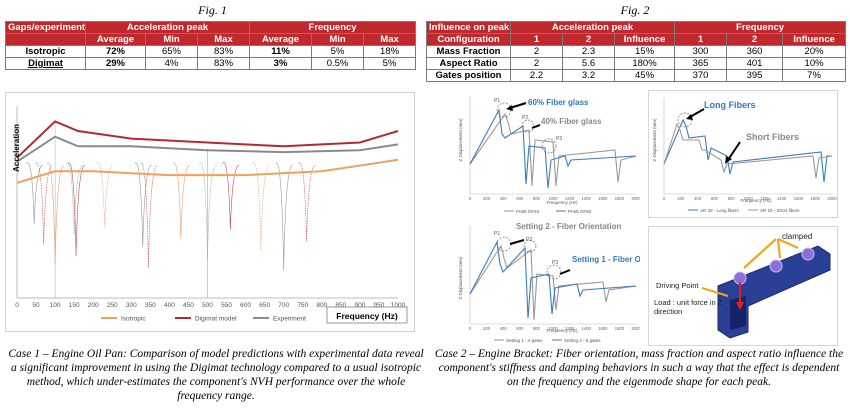 The height and width of the screenshot is (414, 850). I want to click on table-cell: 3.2, so click(588, 75).